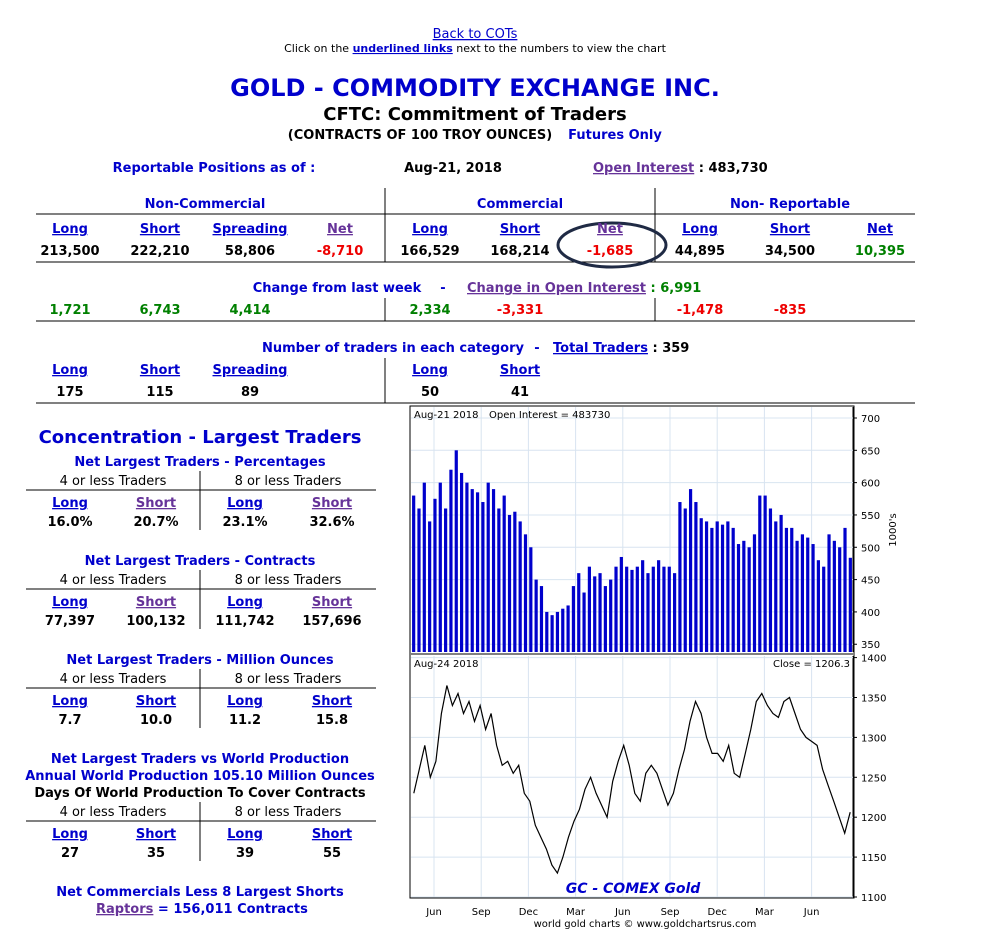  Describe the element at coordinates (870, 419) in the screenshot. I see `y-tick-label: 700` at that location.